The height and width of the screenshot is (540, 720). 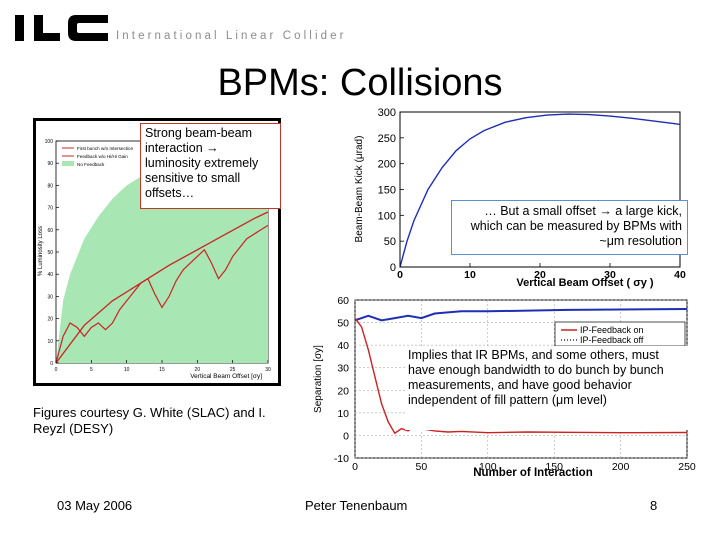 What do you see at coordinates (50, 186) in the screenshot?
I see `y-tick-label: 80` at bounding box center [50, 186].